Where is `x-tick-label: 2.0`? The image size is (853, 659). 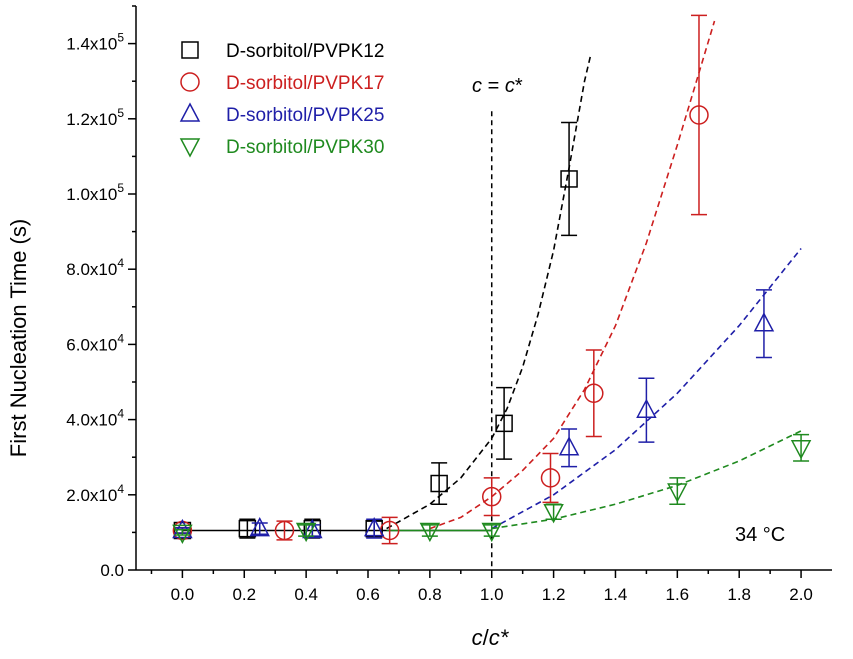
x-tick-label: 2.0 is located at coordinates (801, 594).